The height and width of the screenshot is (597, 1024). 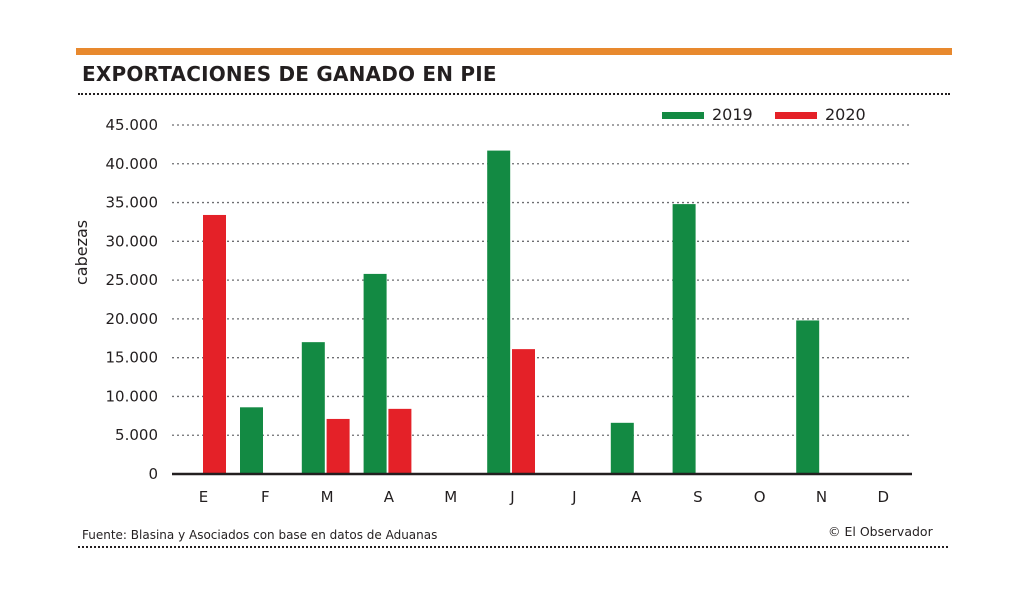 What do you see at coordinates (132, 319) in the screenshot?
I see `y-tick-label: 20.000` at bounding box center [132, 319].